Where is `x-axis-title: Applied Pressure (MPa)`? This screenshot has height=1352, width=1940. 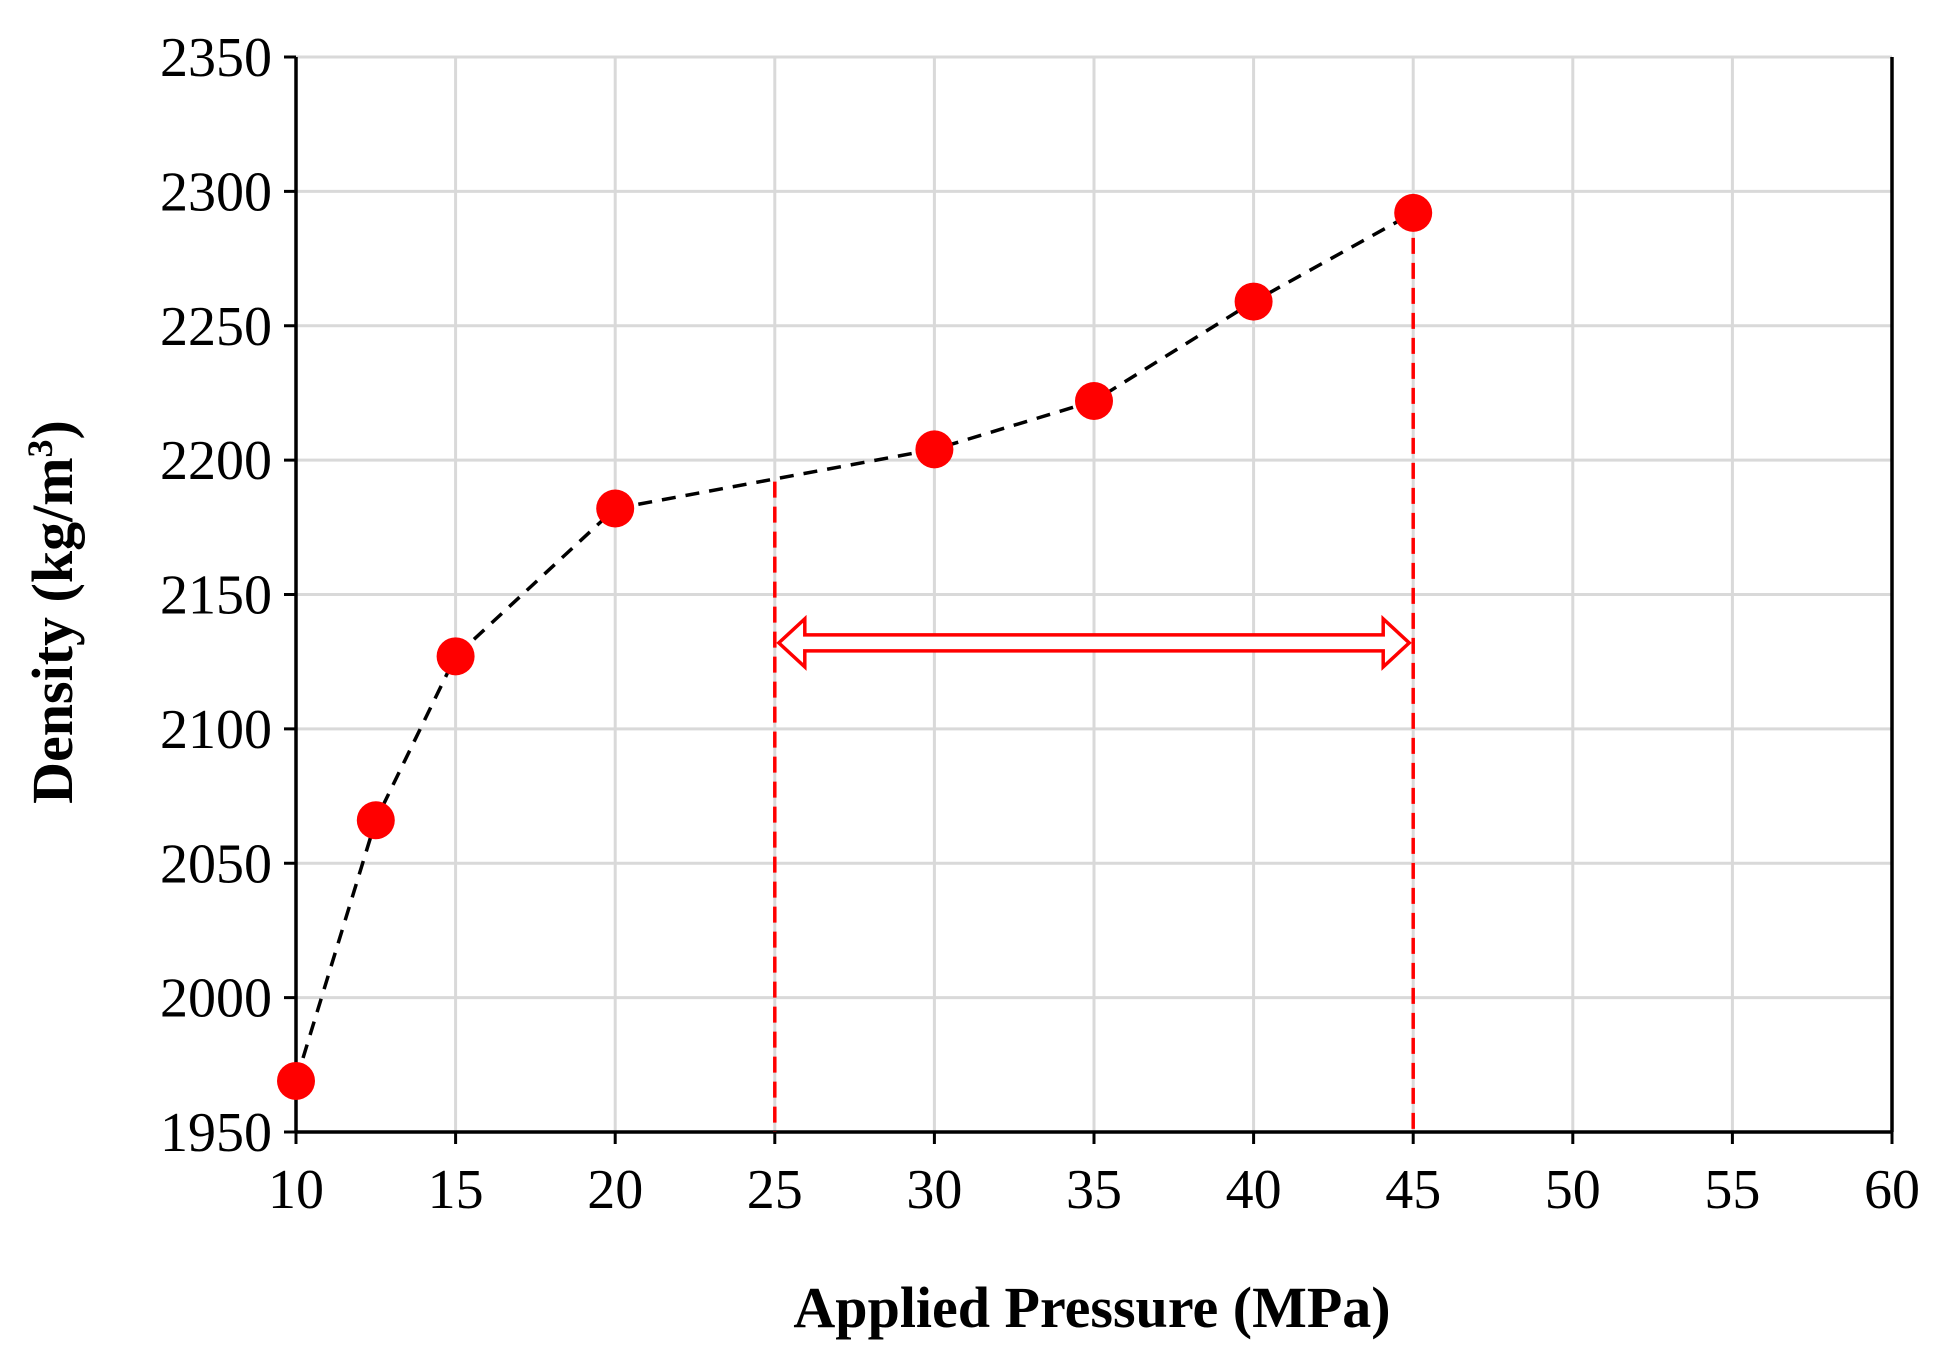 x-axis-title: Applied Pressure (MPa) is located at coordinates (1091, 1307).